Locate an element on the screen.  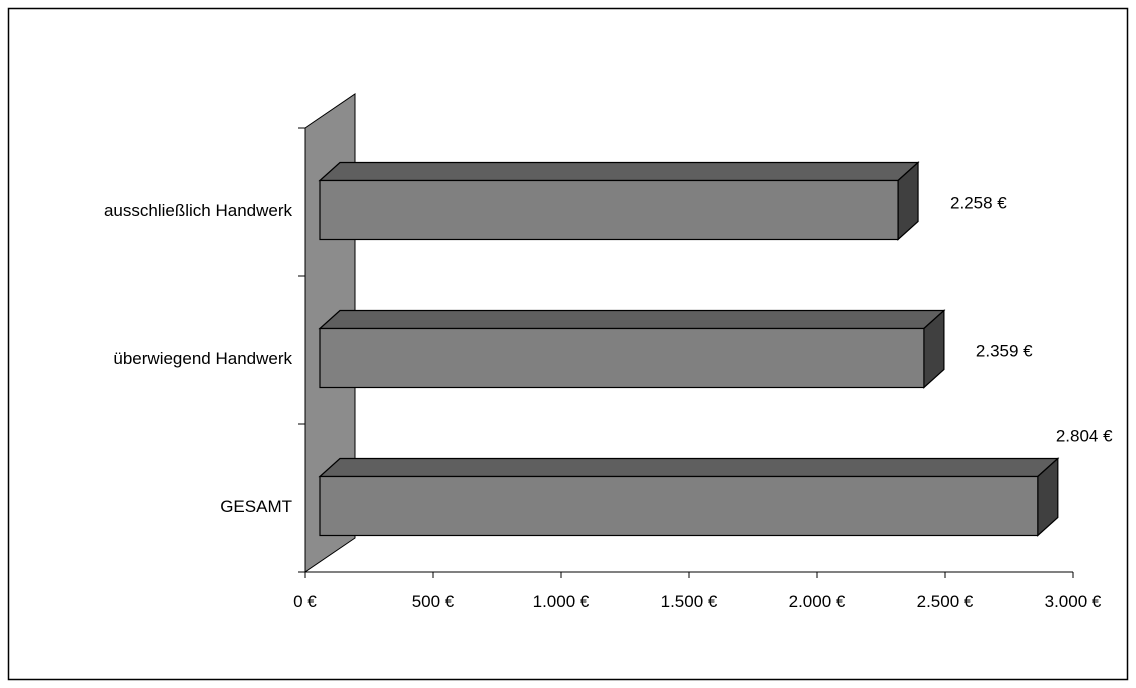
category-label: überwiegend Handwerk is located at coordinates (202, 358).